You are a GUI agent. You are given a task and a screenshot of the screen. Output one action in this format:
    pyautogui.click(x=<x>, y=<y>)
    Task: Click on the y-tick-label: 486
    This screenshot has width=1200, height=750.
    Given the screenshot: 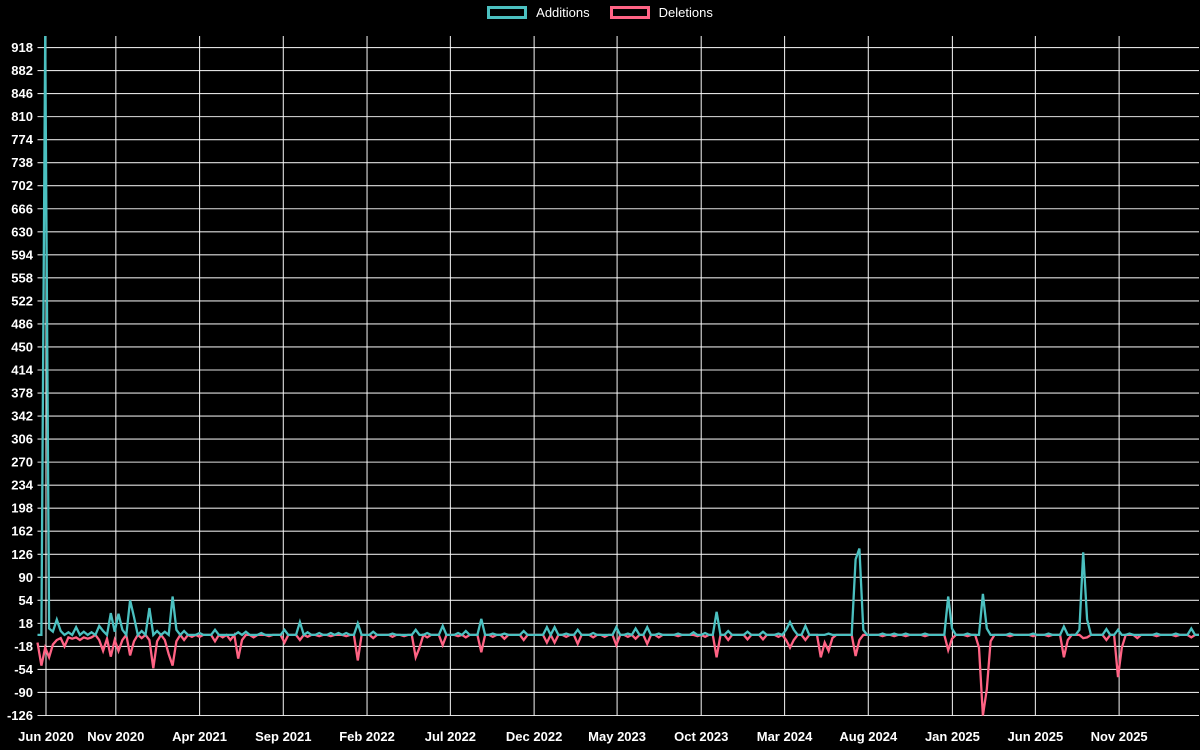 What is the action you would take?
    pyautogui.click(x=22, y=323)
    